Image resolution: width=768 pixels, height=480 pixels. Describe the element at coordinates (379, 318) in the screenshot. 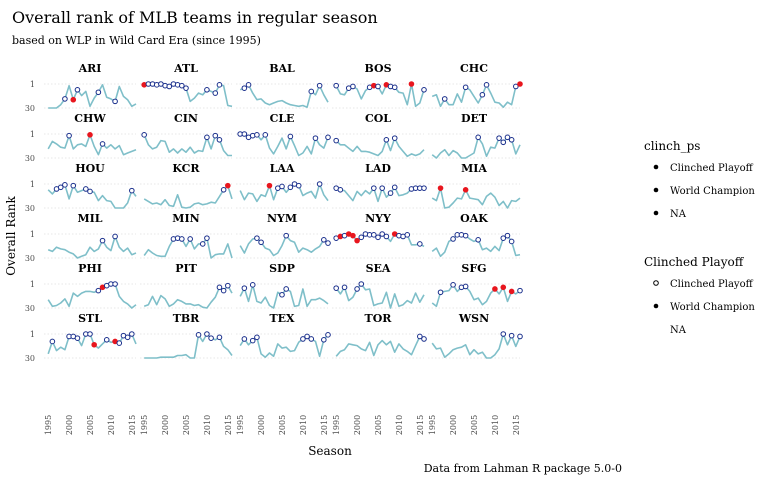

I see `panel-label: TOR` at that location.